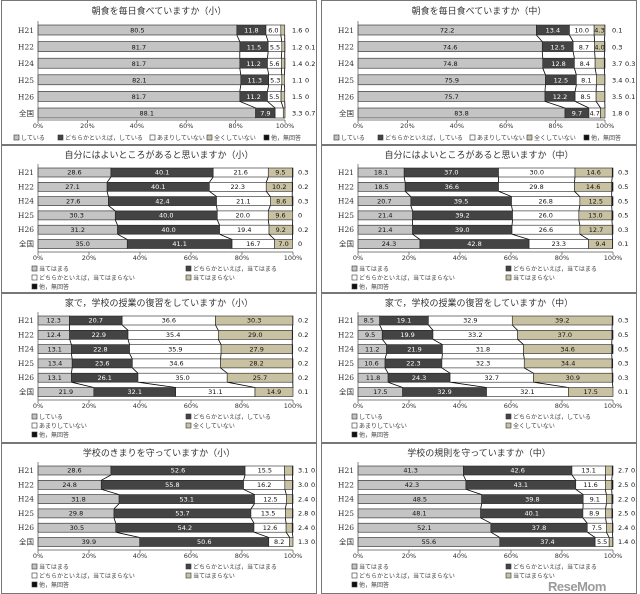 This screenshot has height=594, width=640. What do you see at coordinates (552, 417) in the screenshot?
I see `legend-label: どちらかといえば，している` at bounding box center [552, 417].